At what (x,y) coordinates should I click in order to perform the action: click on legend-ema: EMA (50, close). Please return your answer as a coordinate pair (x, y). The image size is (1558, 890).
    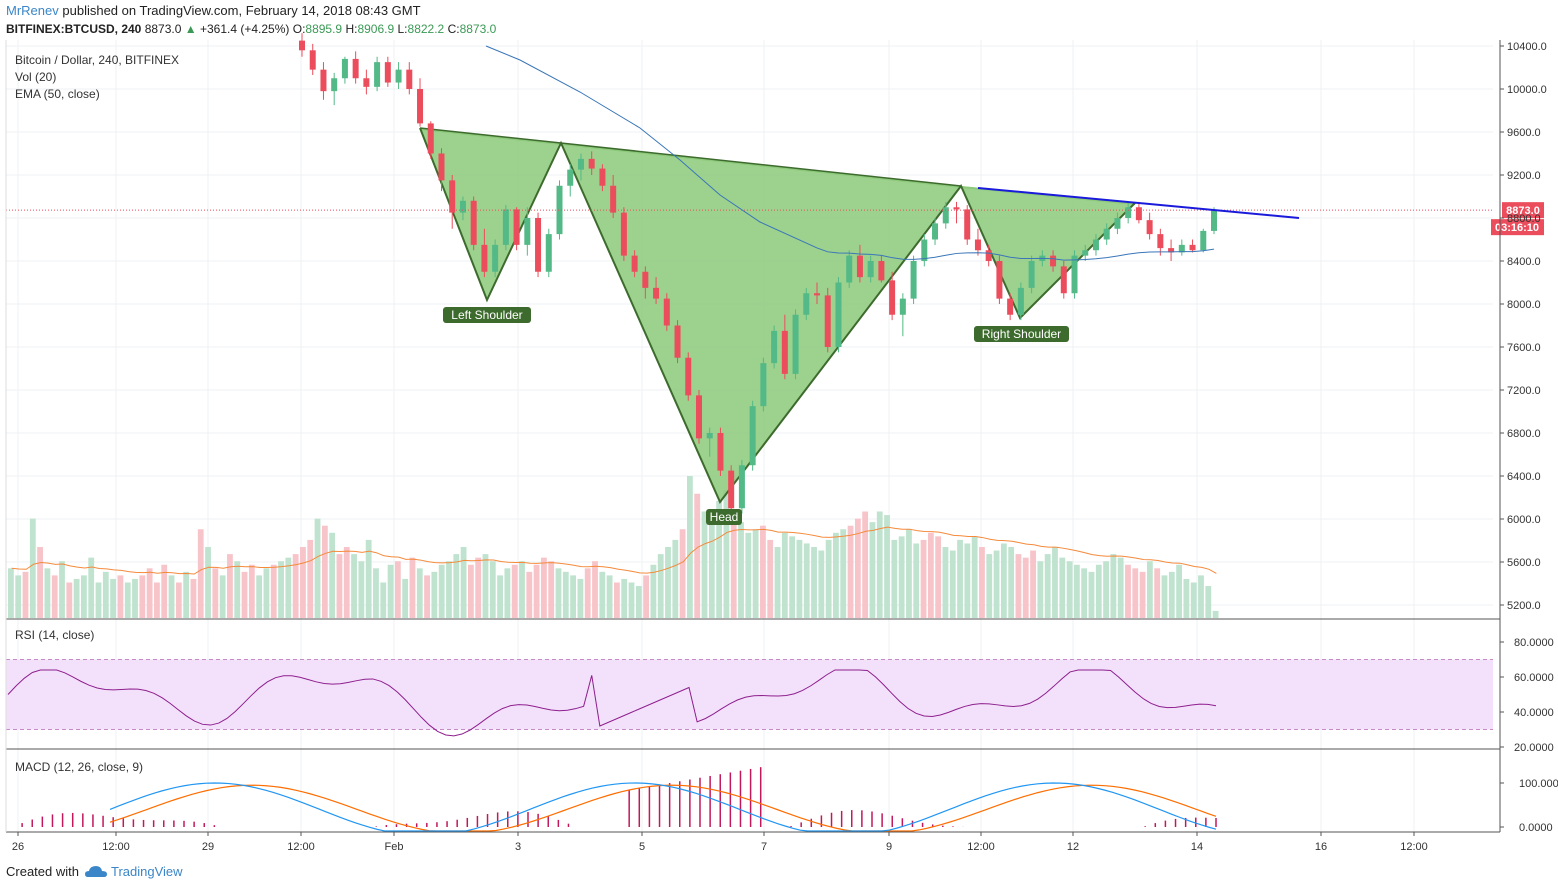
    Looking at the image, I should click on (57, 94).